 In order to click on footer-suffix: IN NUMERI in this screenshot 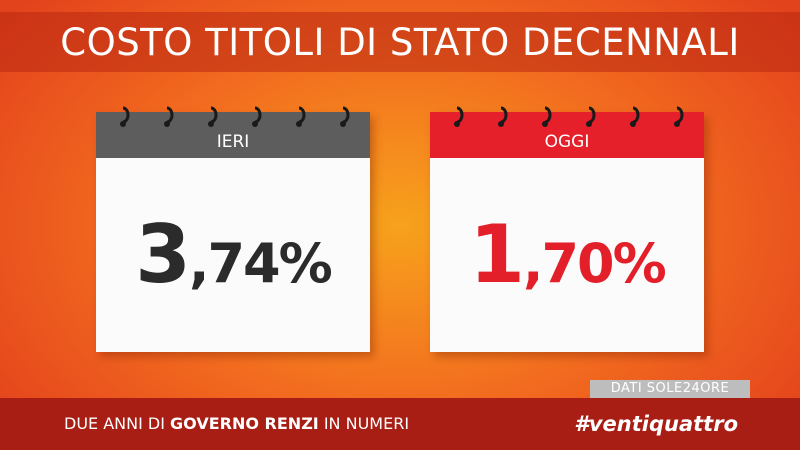, I will do `click(364, 423)`.